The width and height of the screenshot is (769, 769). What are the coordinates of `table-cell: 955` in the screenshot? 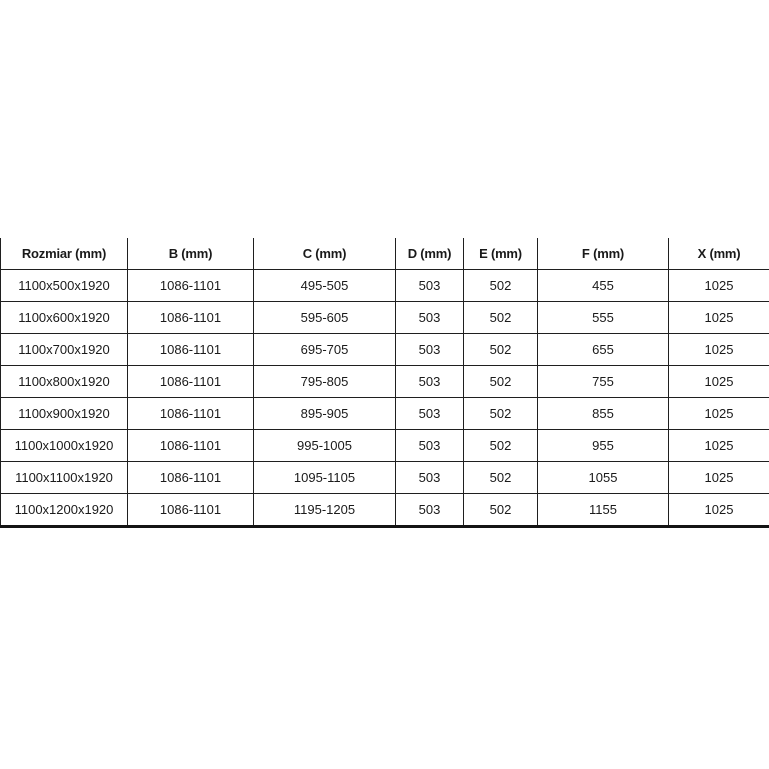 It's located at (603, 445).